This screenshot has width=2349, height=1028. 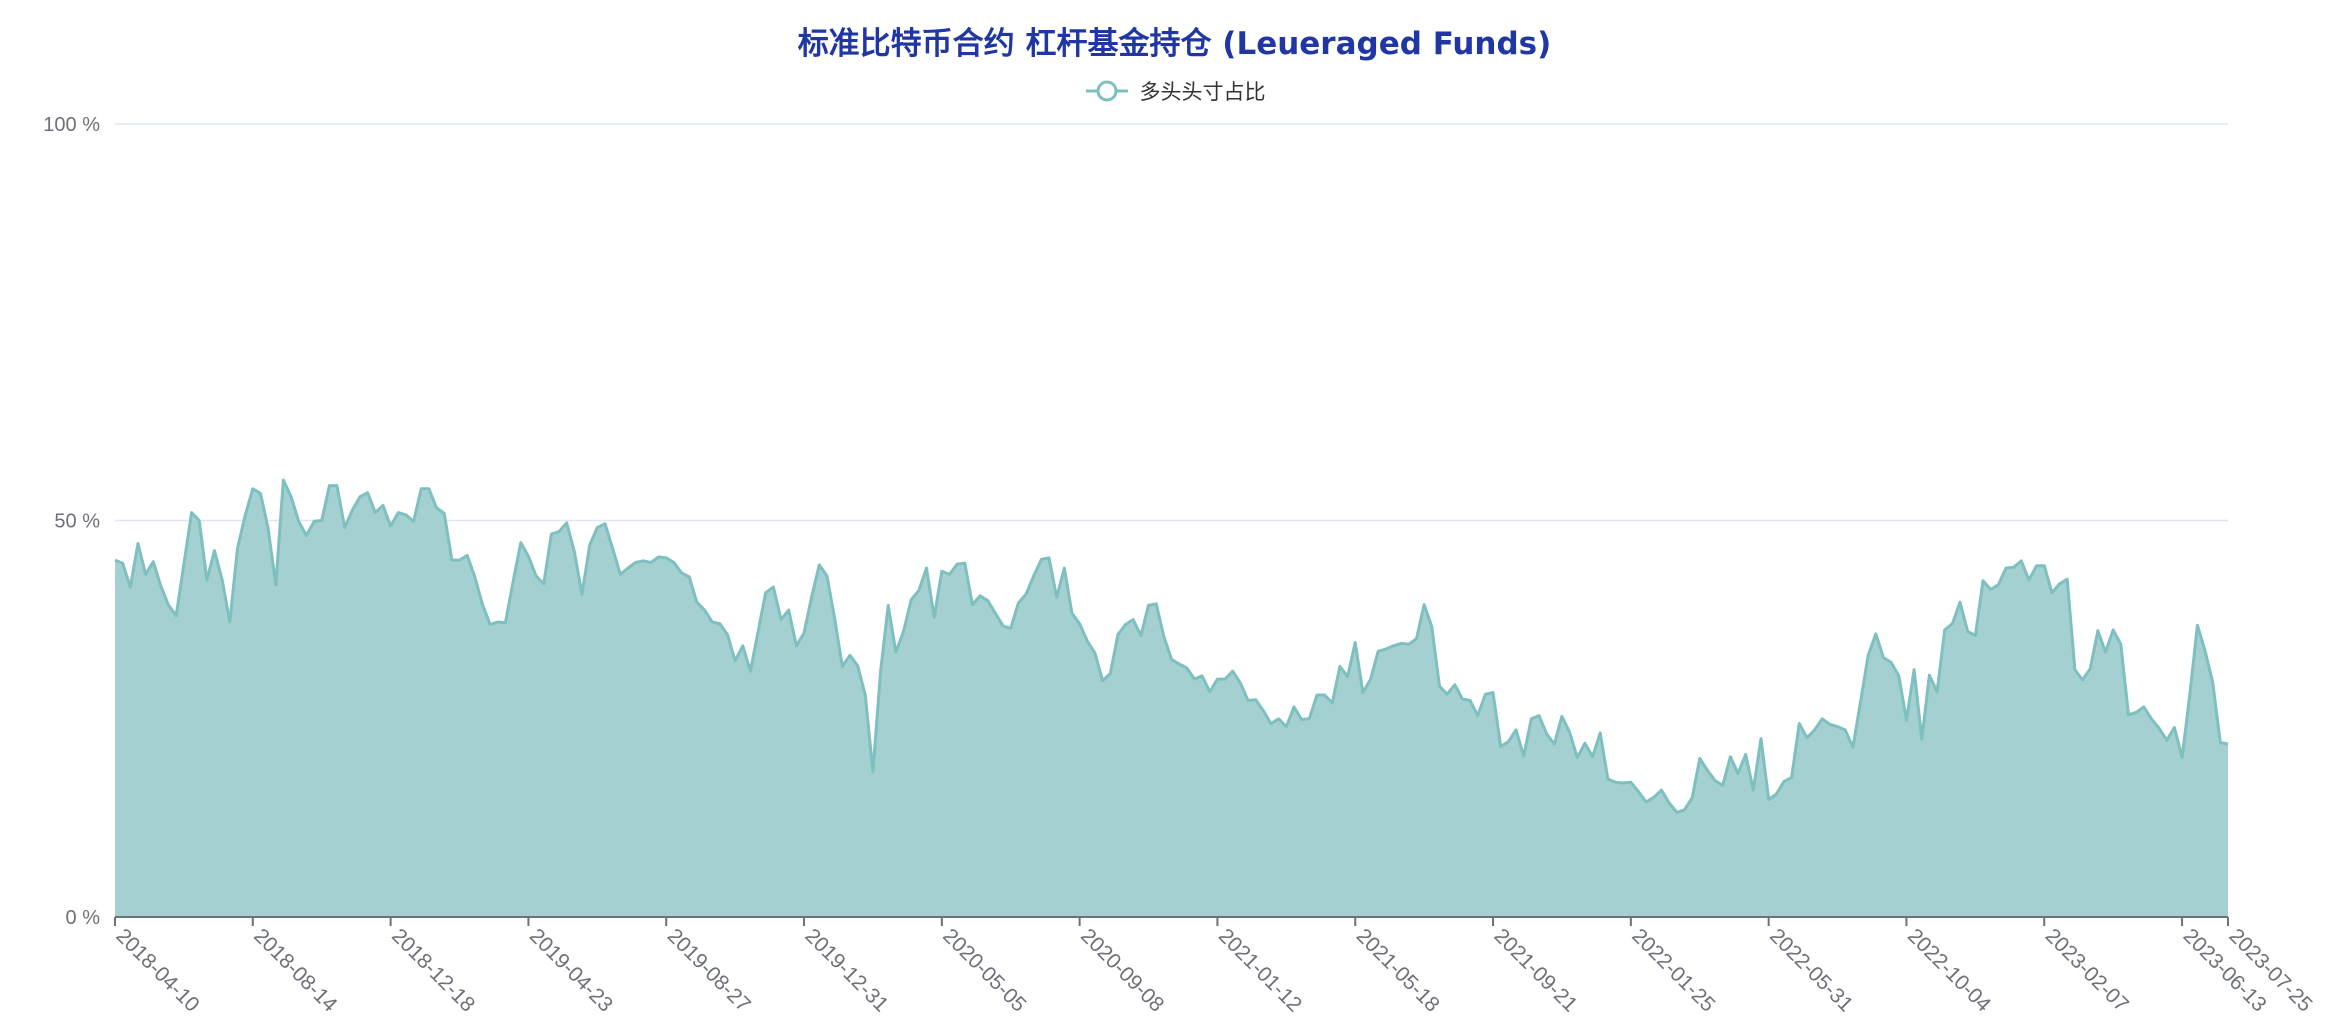 I want to click on legend-item-long-ratio: 多头头寸占比, so click(x=1175, y=91).